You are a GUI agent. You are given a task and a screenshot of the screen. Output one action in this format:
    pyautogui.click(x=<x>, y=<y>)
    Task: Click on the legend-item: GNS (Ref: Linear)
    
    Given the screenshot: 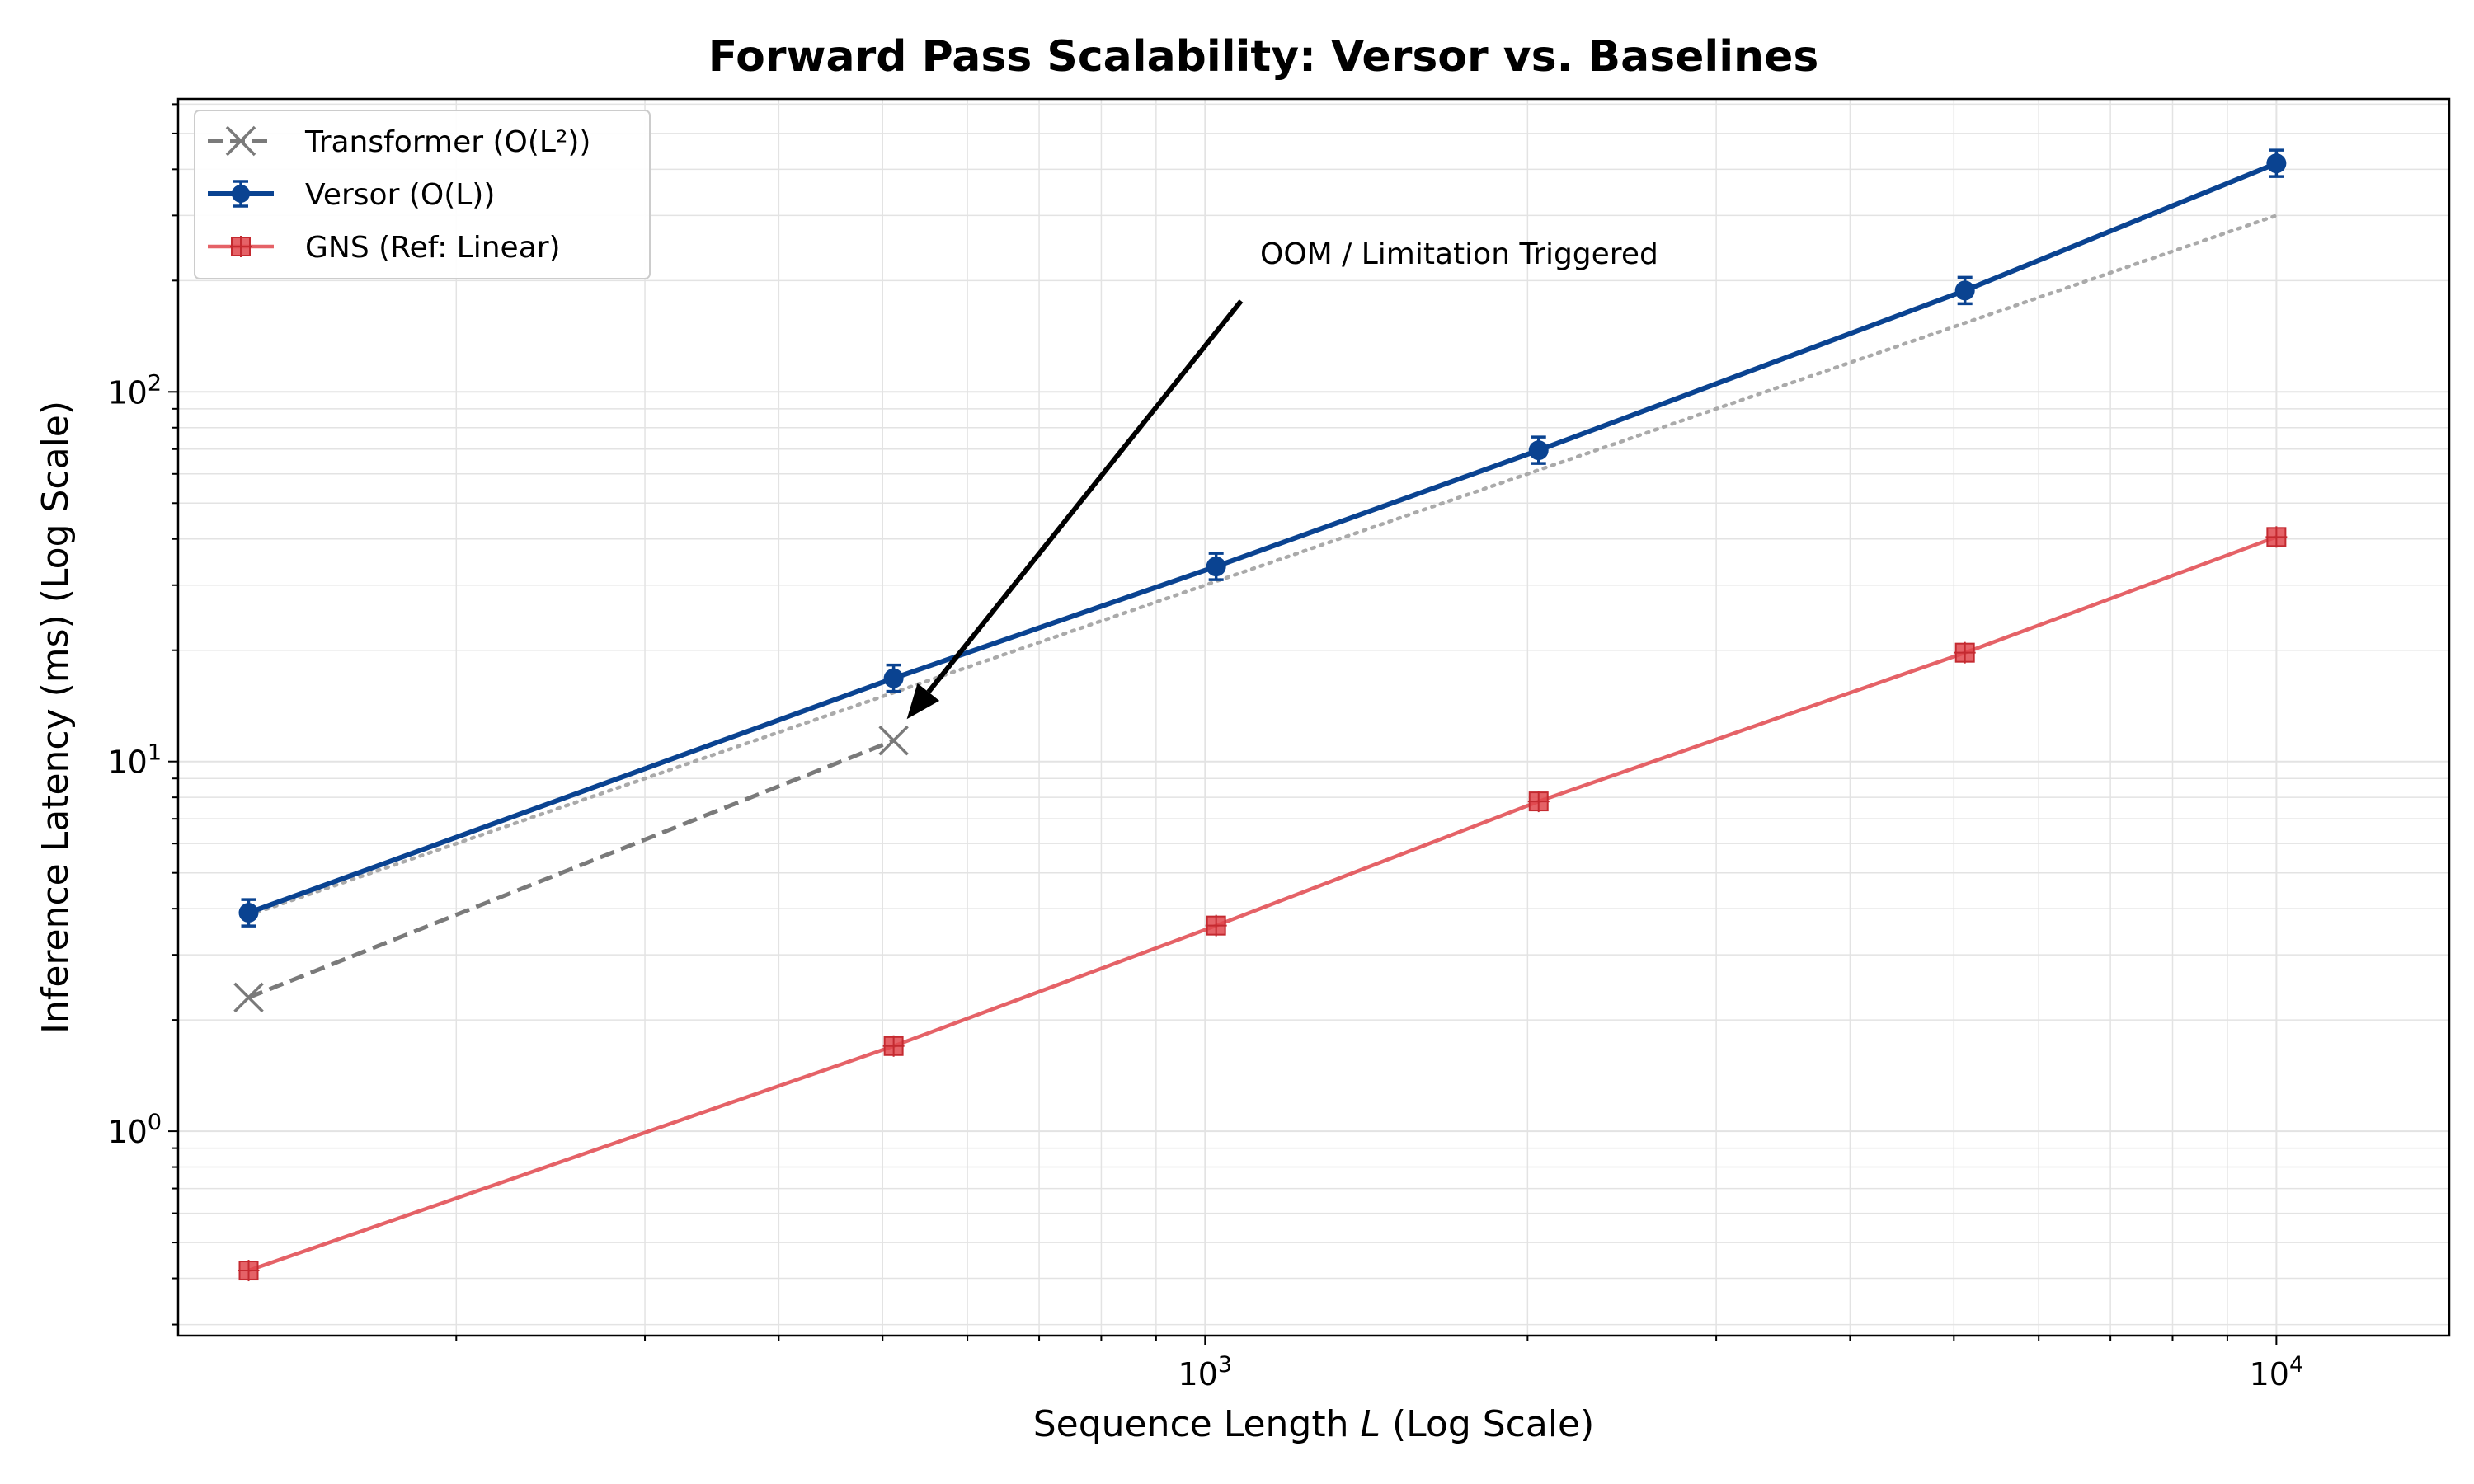 What is the action you would take?
    pyautogui.click(x=384, y=248)
    